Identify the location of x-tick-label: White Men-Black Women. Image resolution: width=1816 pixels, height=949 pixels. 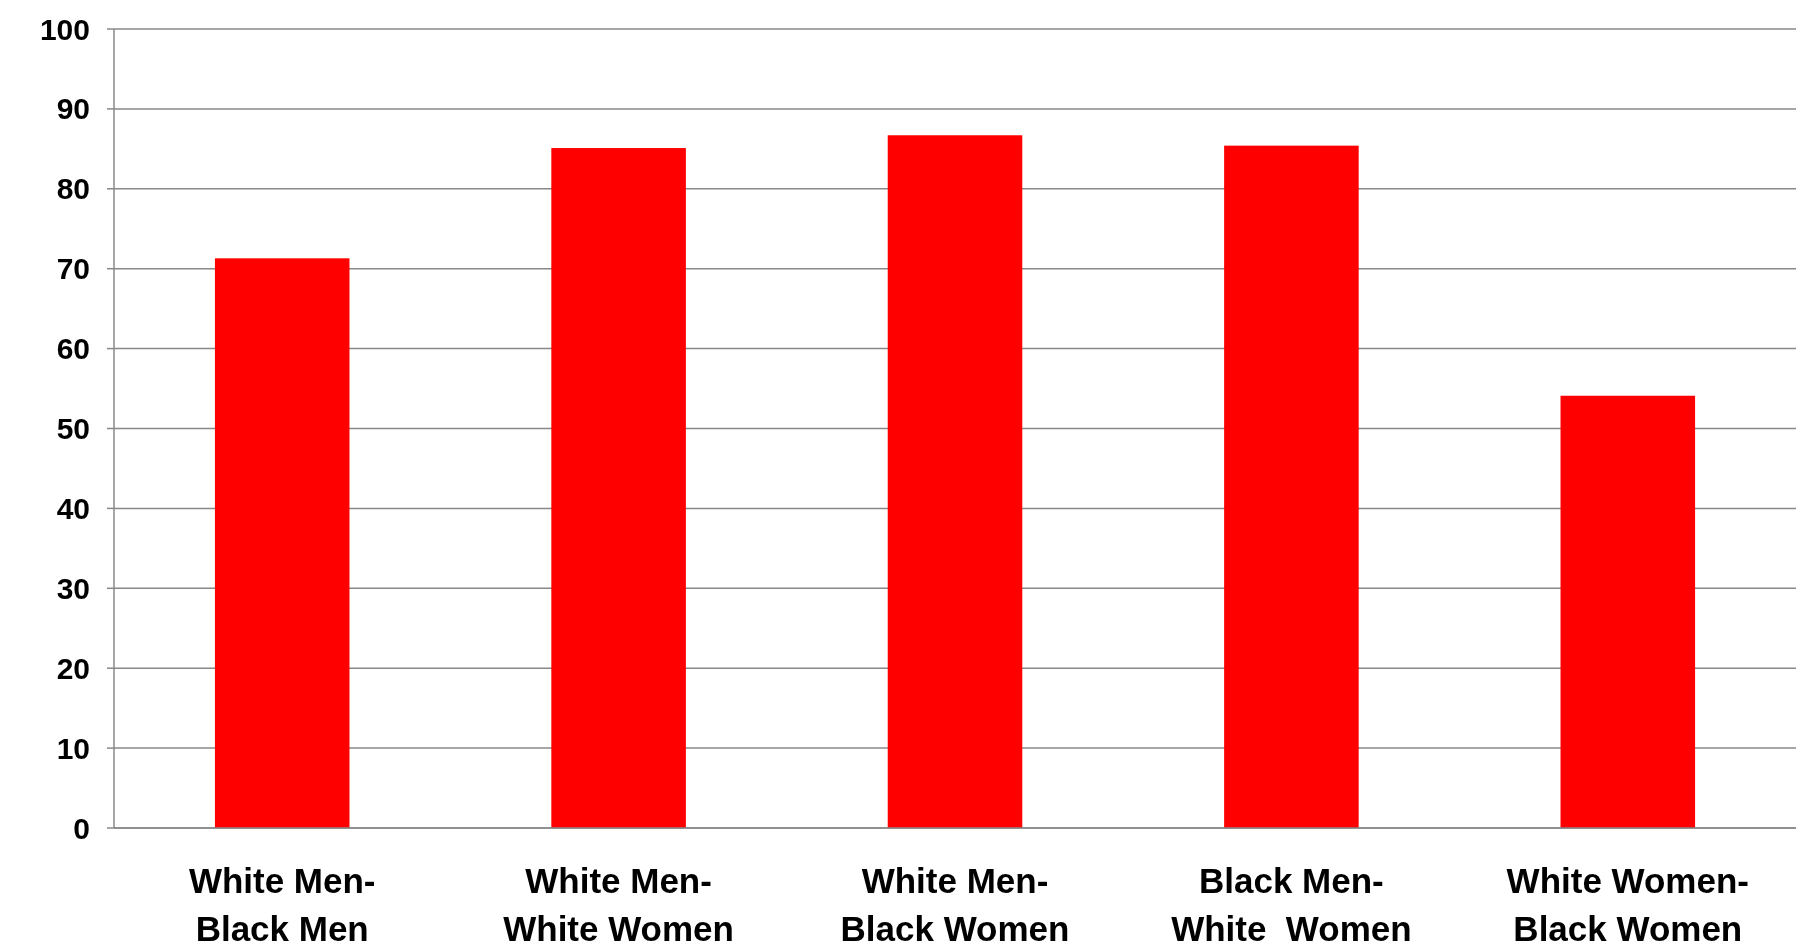
(955, 904).